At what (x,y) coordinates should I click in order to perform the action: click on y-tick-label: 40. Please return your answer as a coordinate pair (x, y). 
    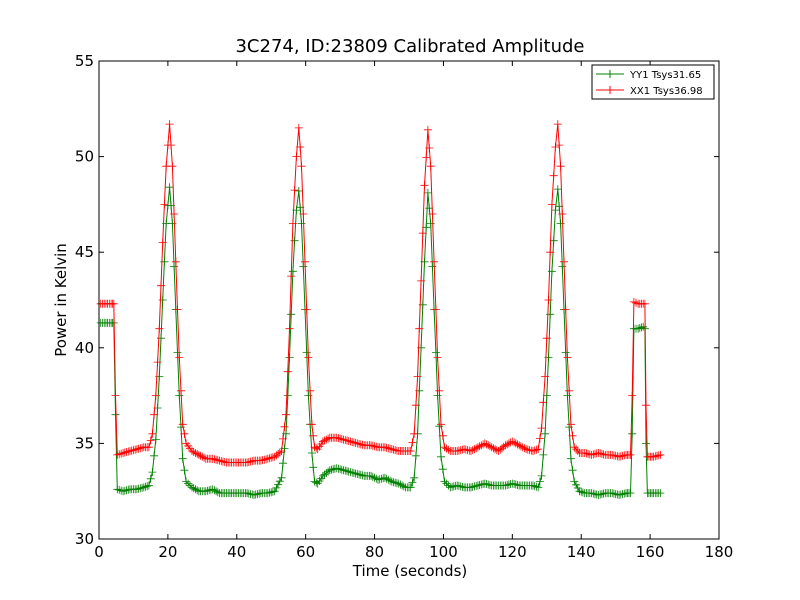
    Looking at the image, I should click on (84, 348).